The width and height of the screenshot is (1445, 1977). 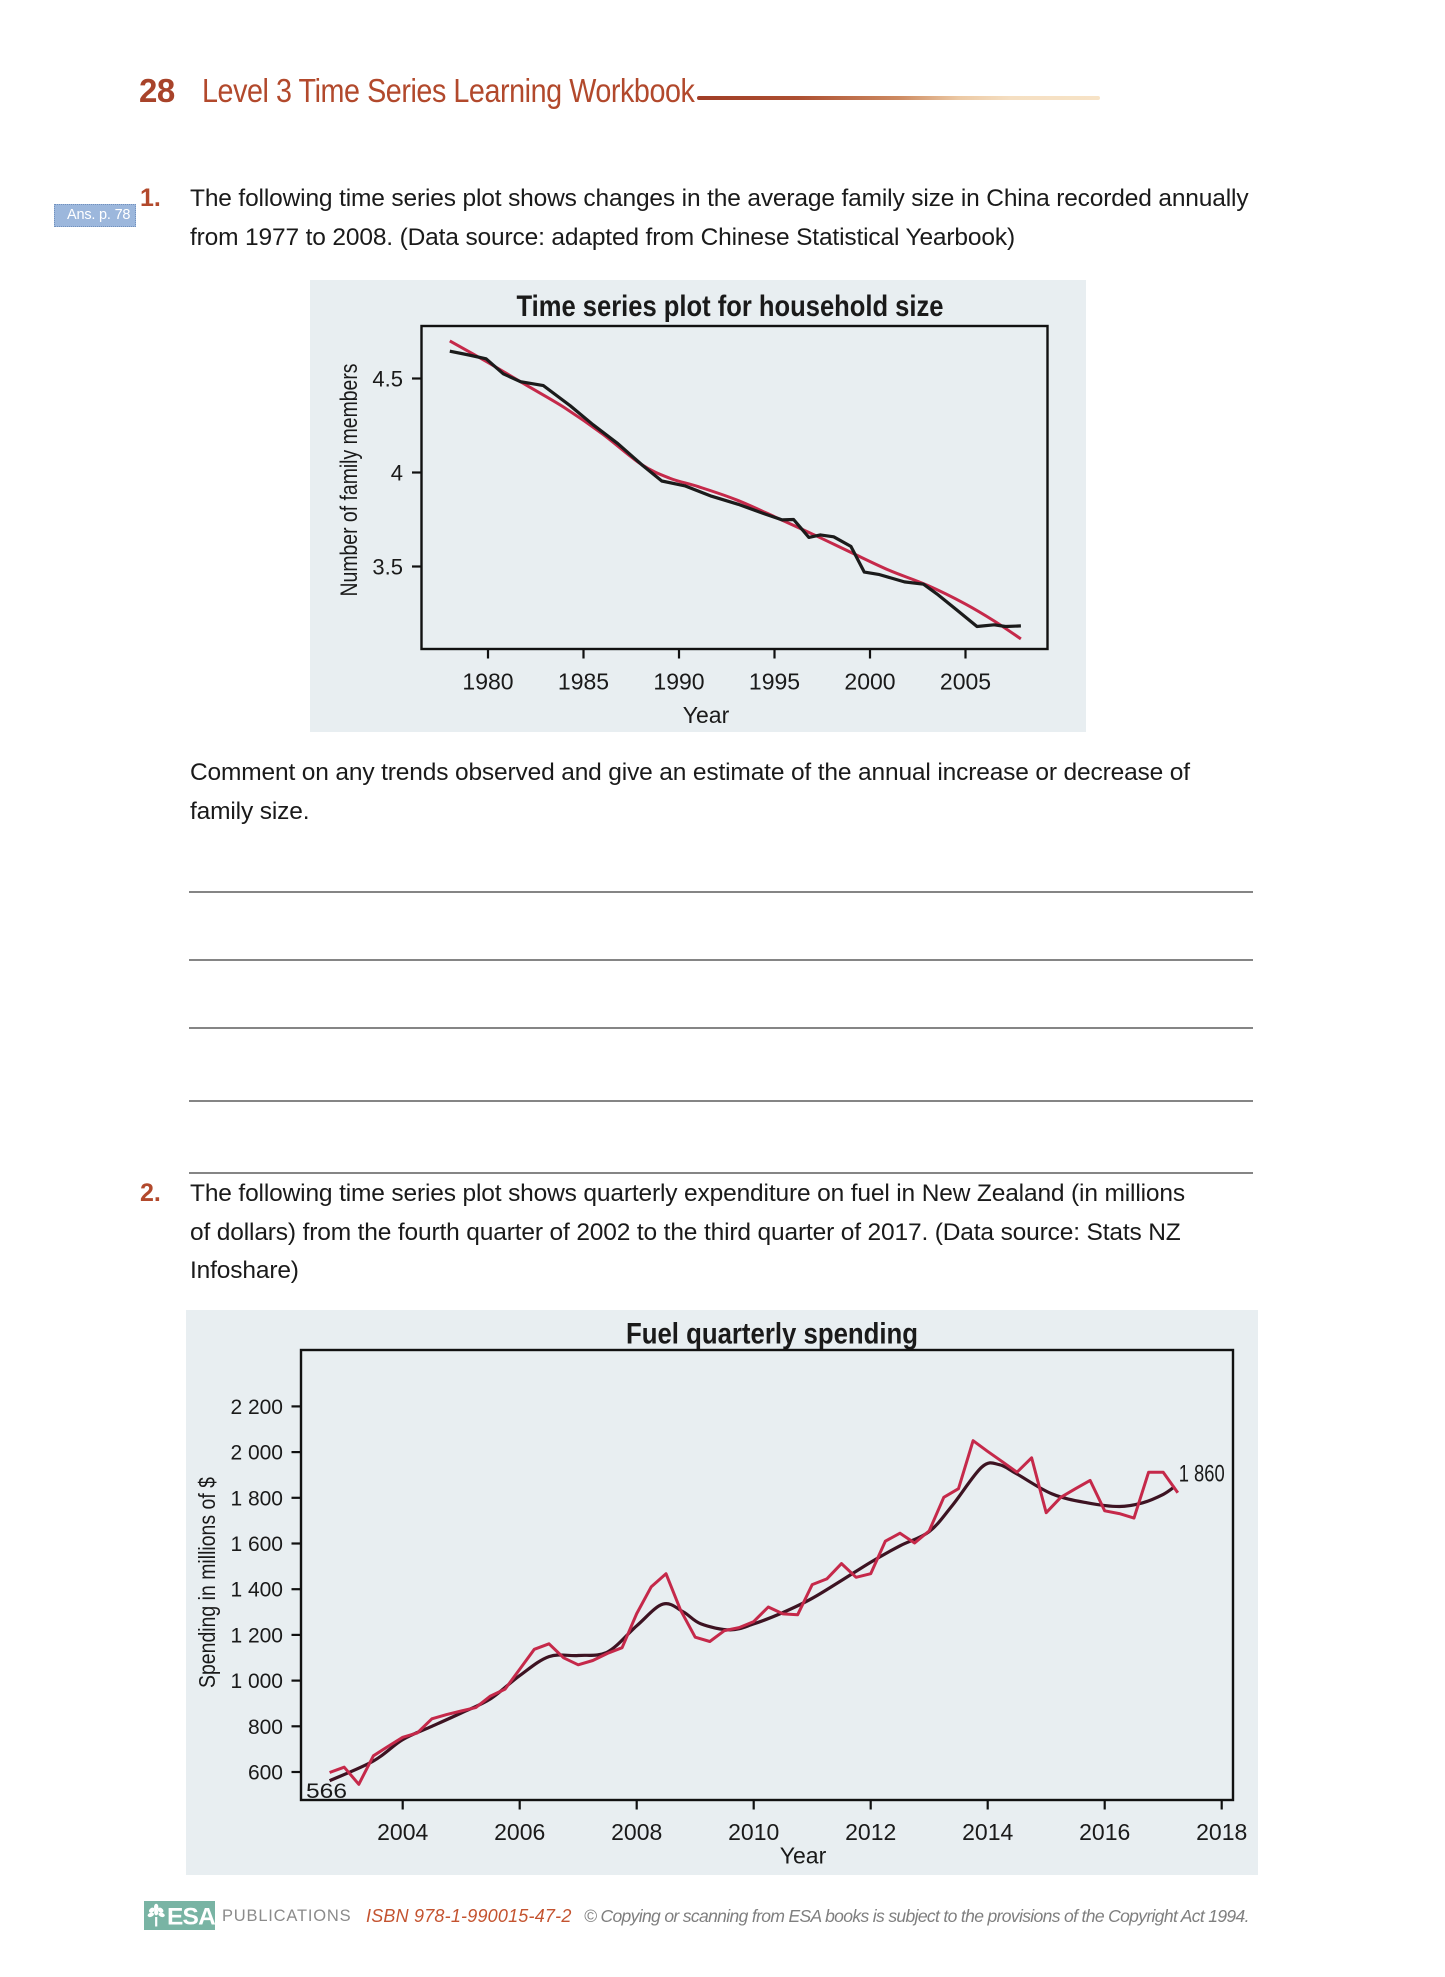 What do you see at coordinates (1104, 1832) in the screenshot?
I see `svg-text: 2016` at bounding box center [1104, 1832].